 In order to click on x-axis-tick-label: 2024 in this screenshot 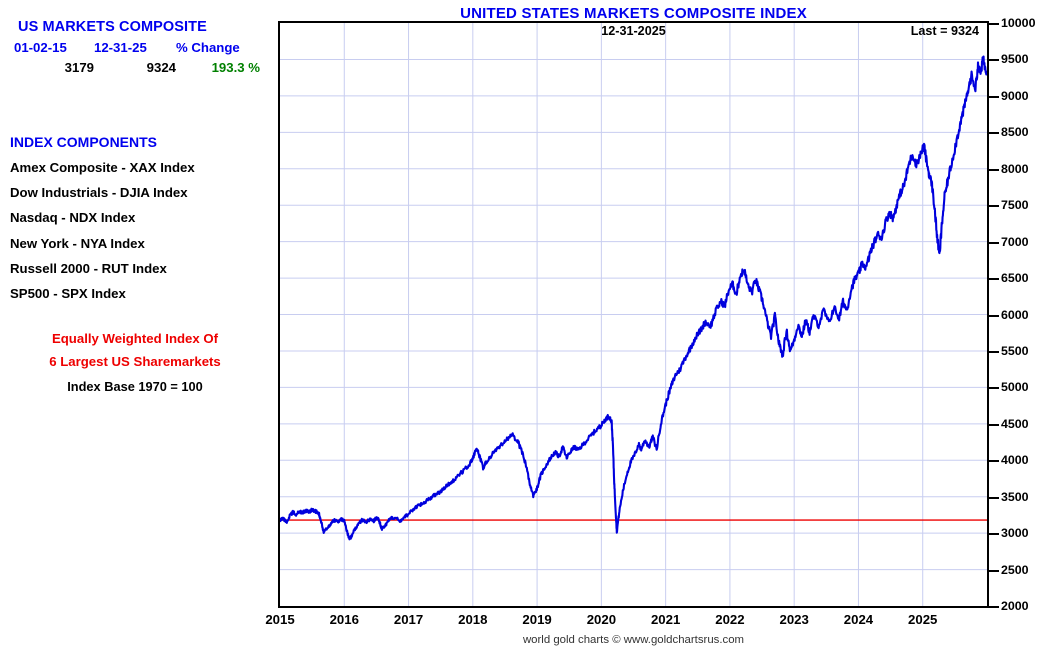, I will do `click(858, 619)`.